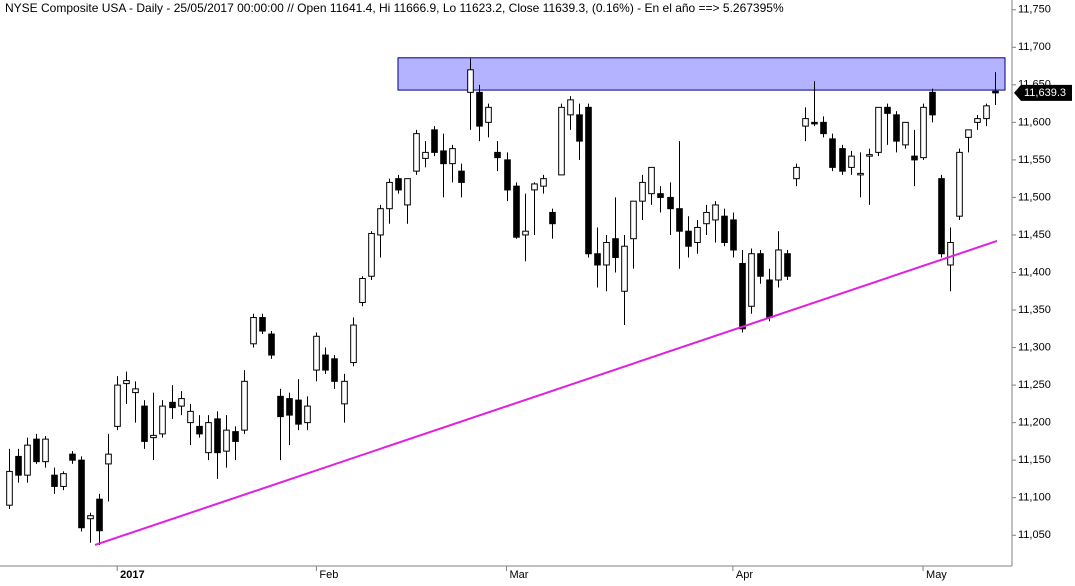 Image resolution: width=1075 pixels, height=586 pixels. I want to click on zone-layer, so click(701, 74).